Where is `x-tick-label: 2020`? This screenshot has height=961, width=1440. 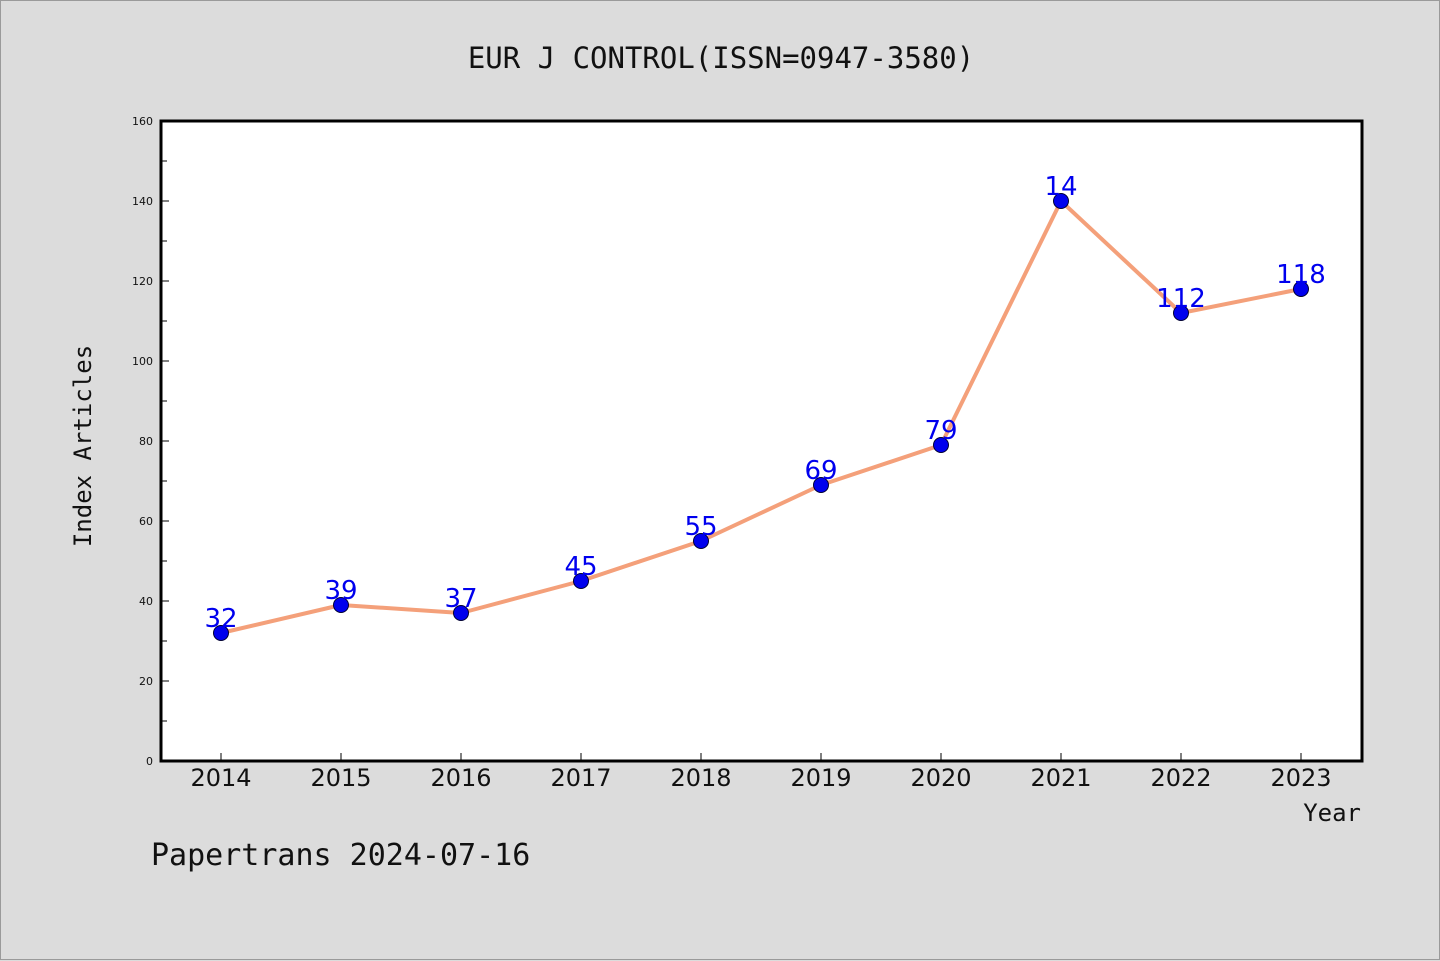
x-tick-label: 2020 is located at coordinates (940, 778).